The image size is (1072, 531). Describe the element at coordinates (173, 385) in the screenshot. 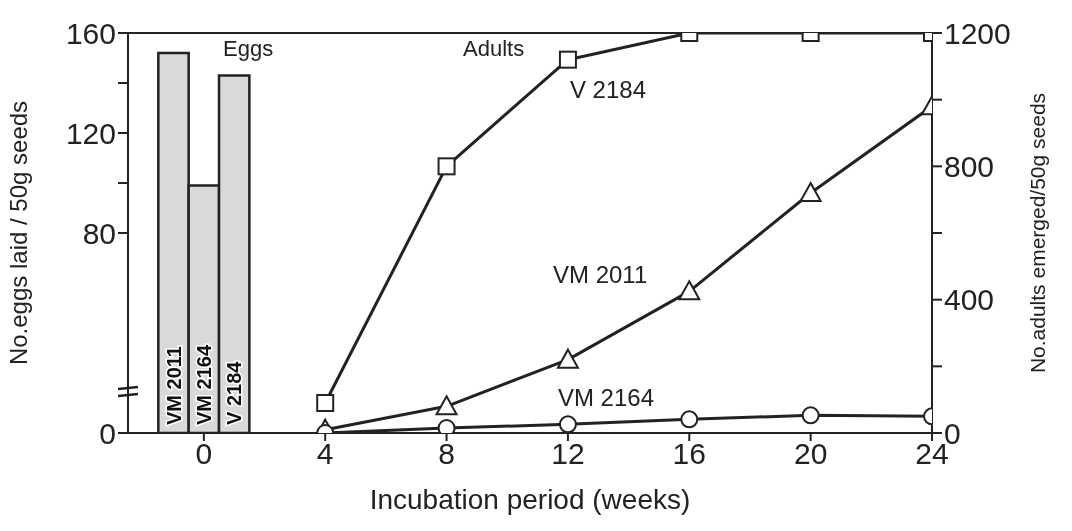

I see `legend-label: VM 2011` at that location.